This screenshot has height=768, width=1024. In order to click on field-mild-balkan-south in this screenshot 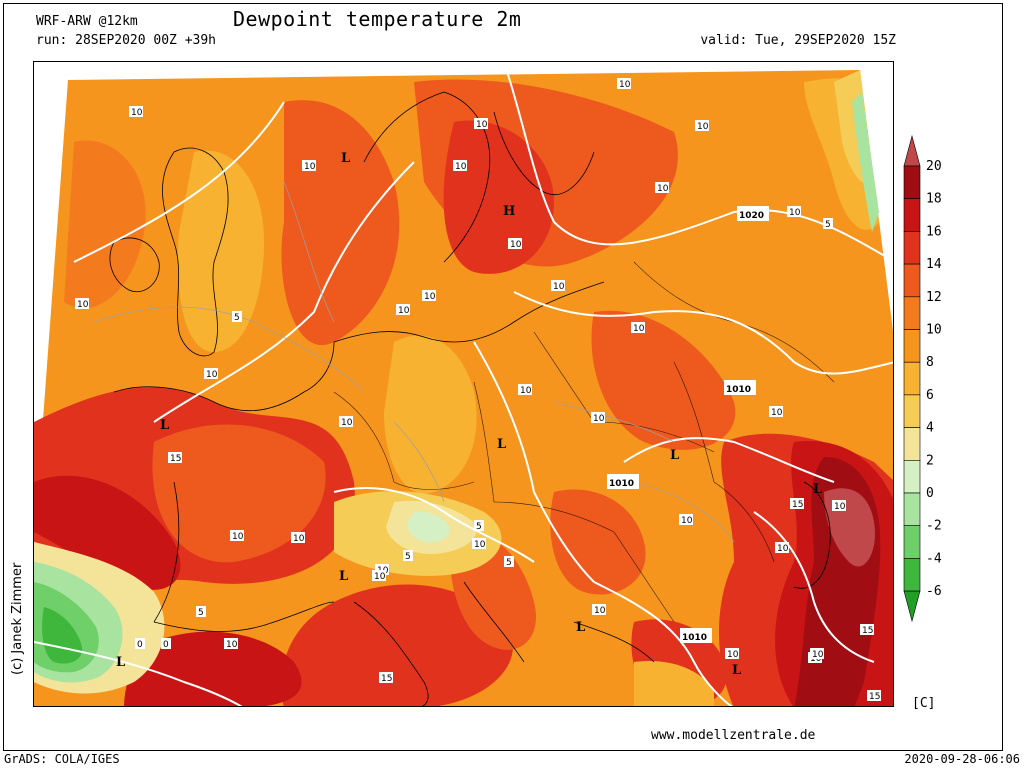, I will do `click(674, 683)`.